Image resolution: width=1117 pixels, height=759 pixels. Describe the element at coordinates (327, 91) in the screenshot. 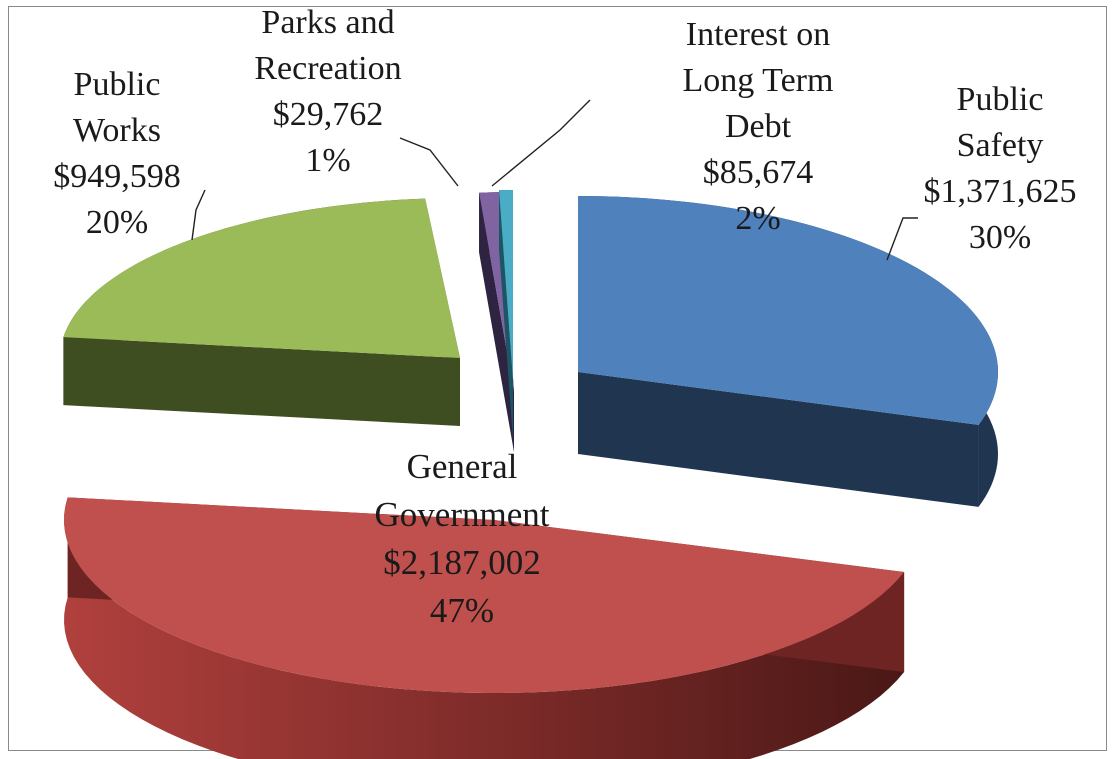

I see `slice-label-4: Parks and Recreation $29,762 1%` at that location.